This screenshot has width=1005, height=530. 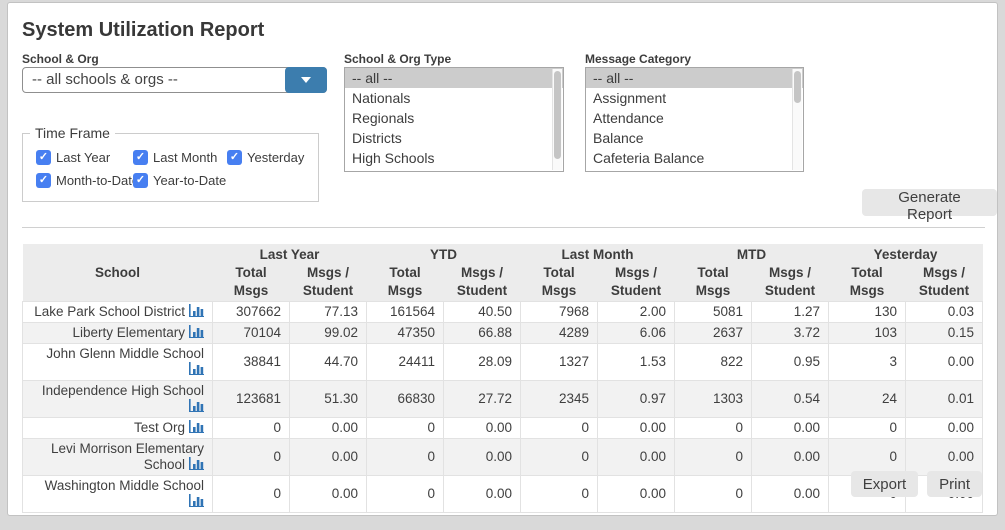 I want to click on school-column-header: School, so click(x=117, y=272).